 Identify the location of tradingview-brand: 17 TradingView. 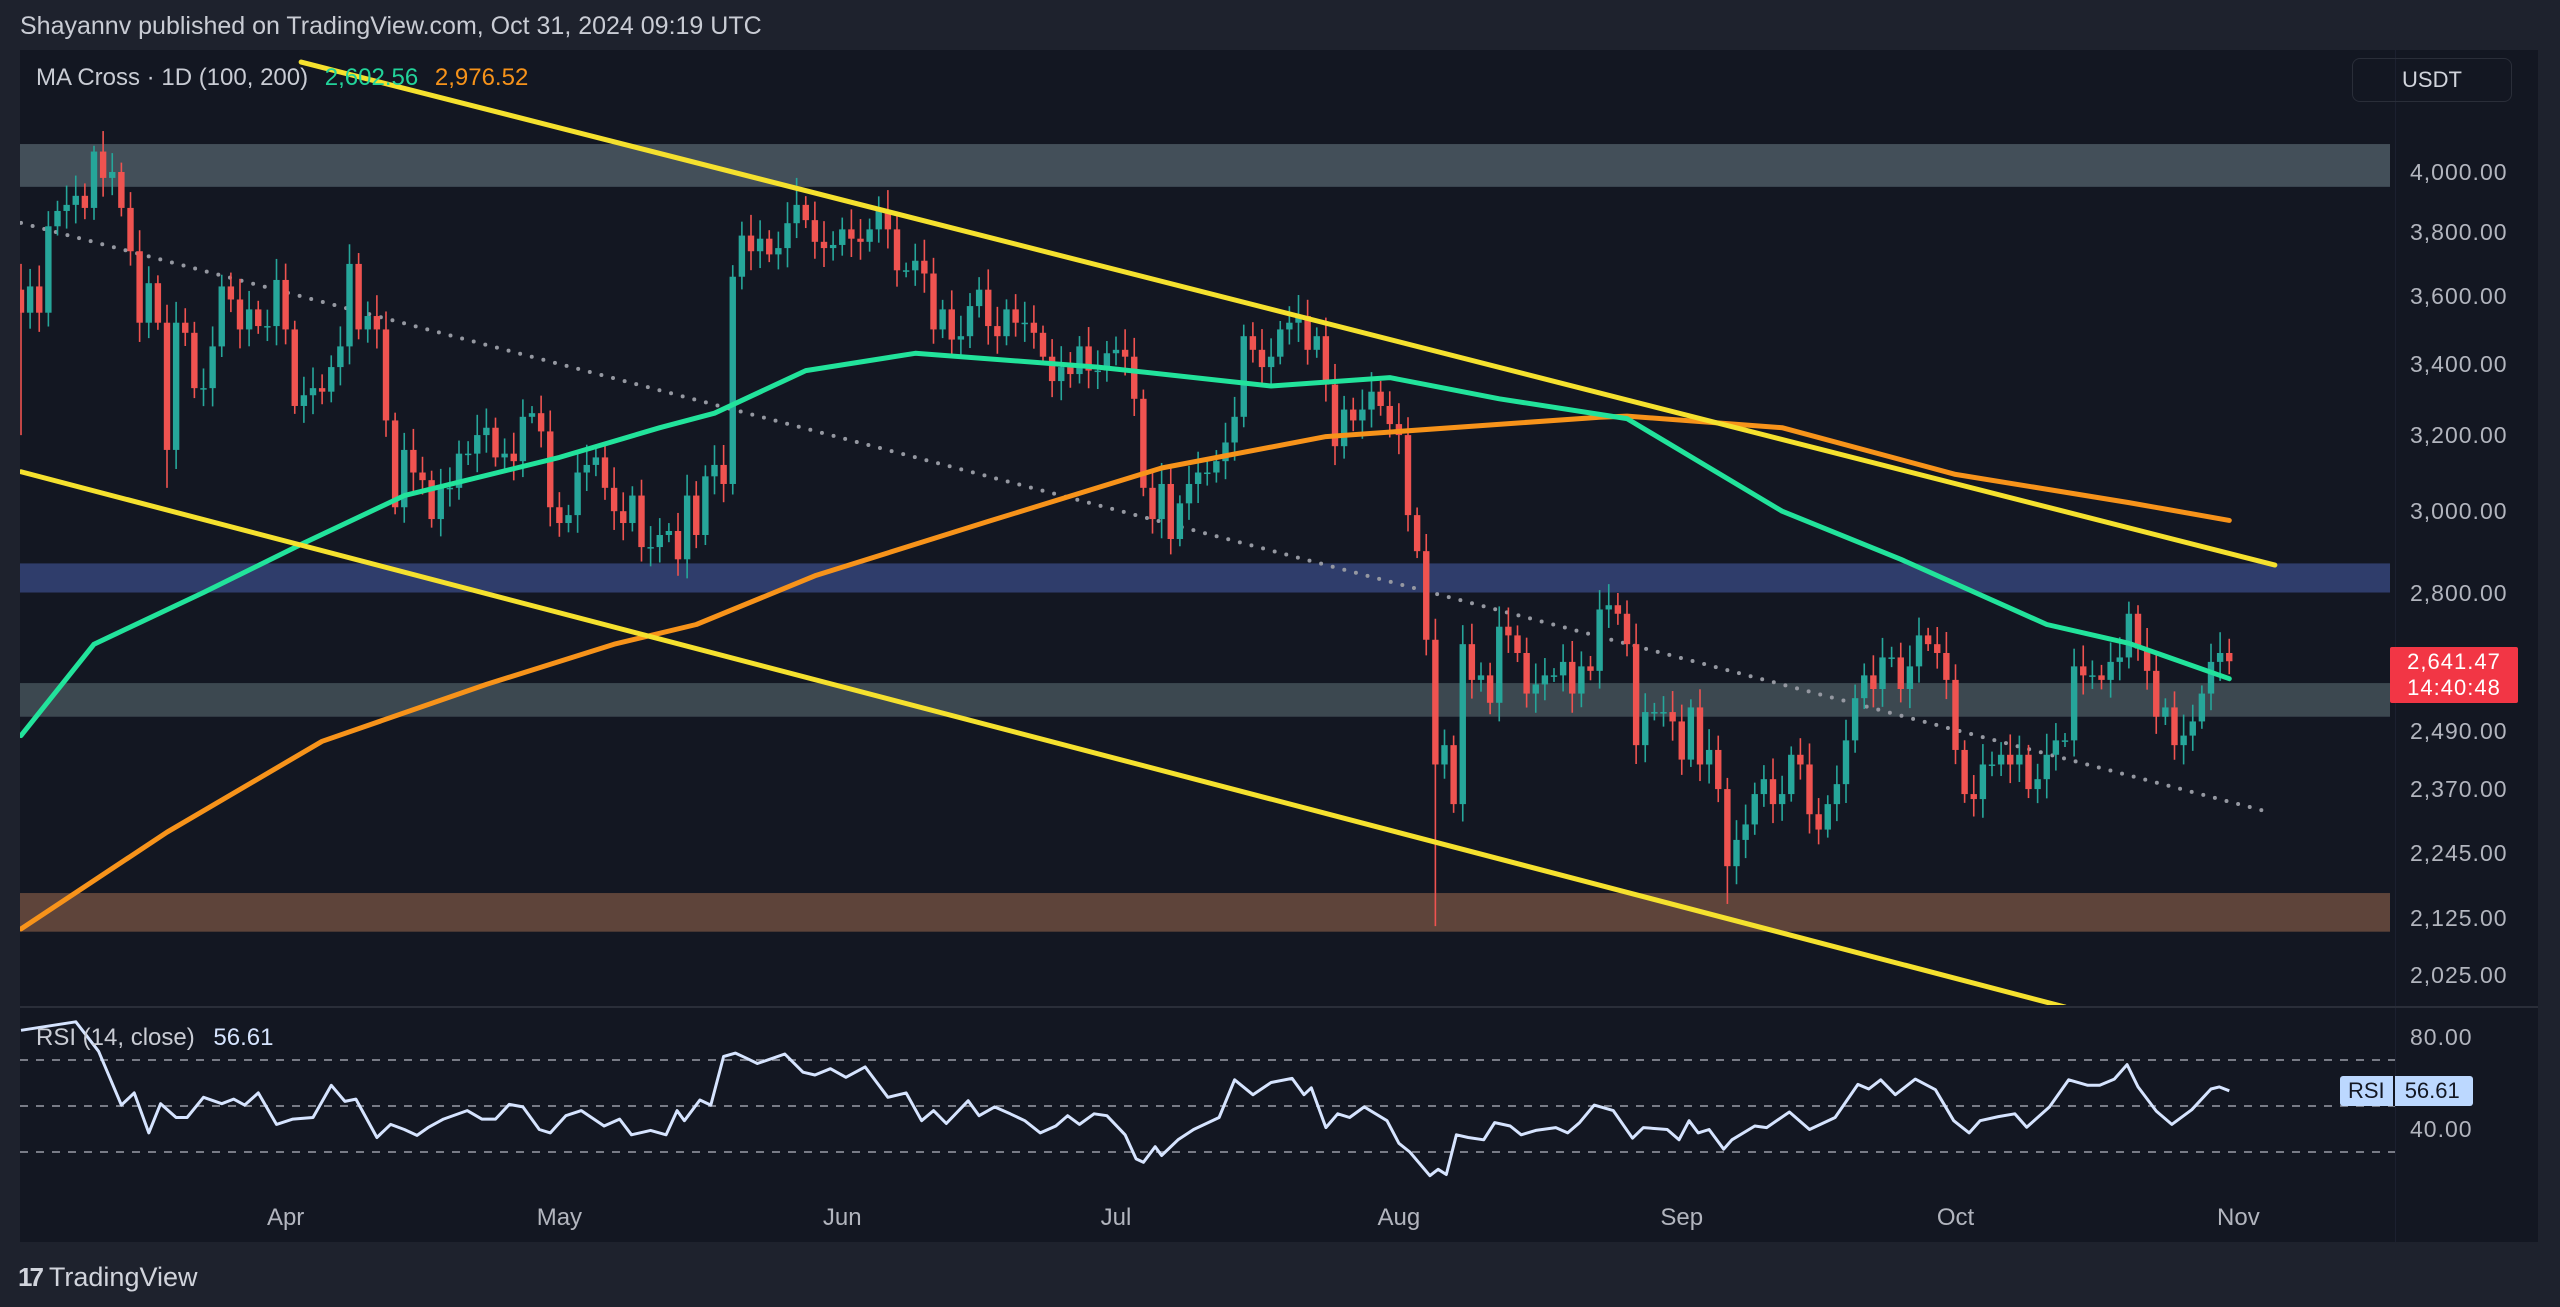
(108, 1277).